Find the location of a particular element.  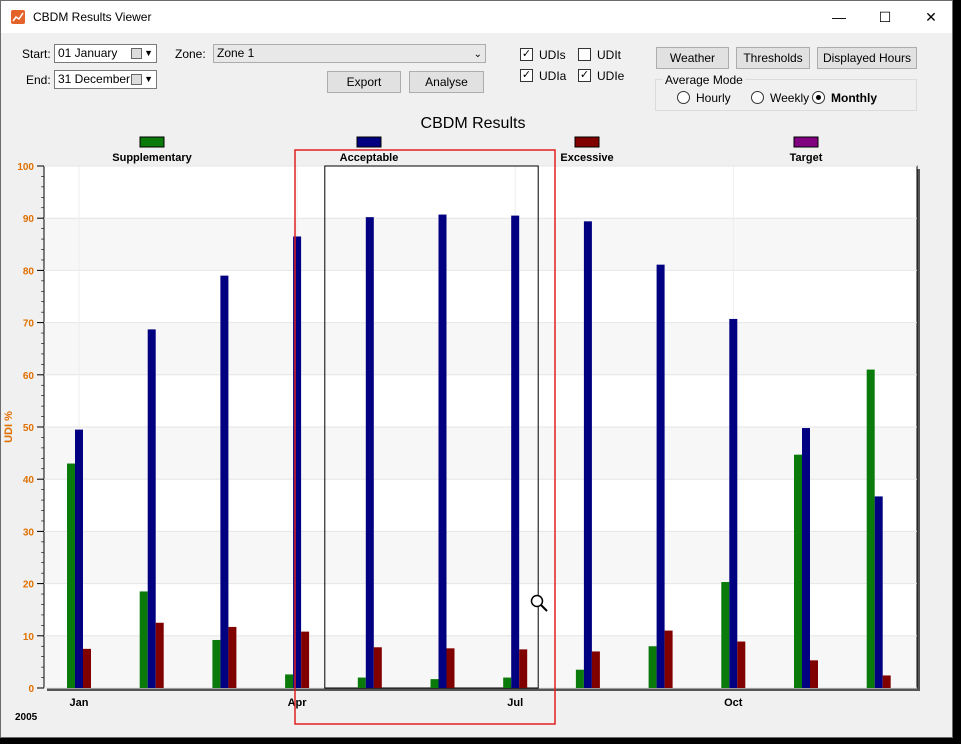

udit-checkbox is located at coordinates (584, 54).